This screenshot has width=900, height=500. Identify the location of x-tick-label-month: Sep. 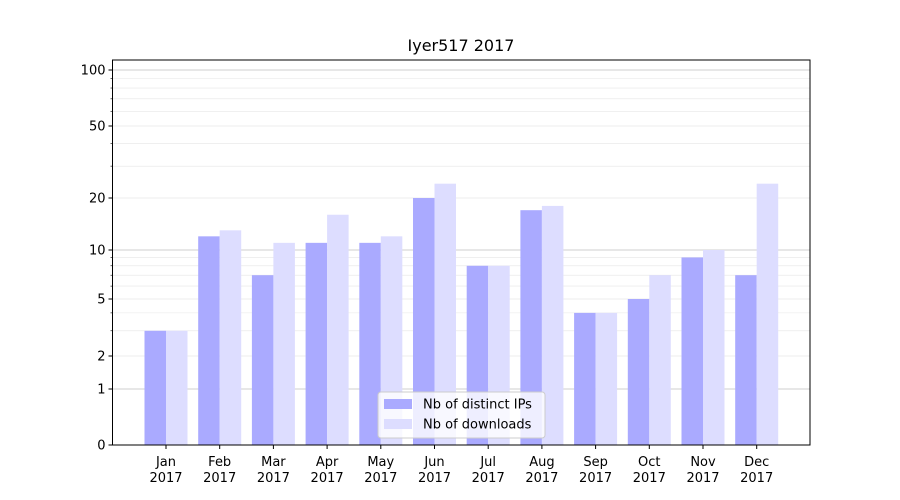
(595, 462).